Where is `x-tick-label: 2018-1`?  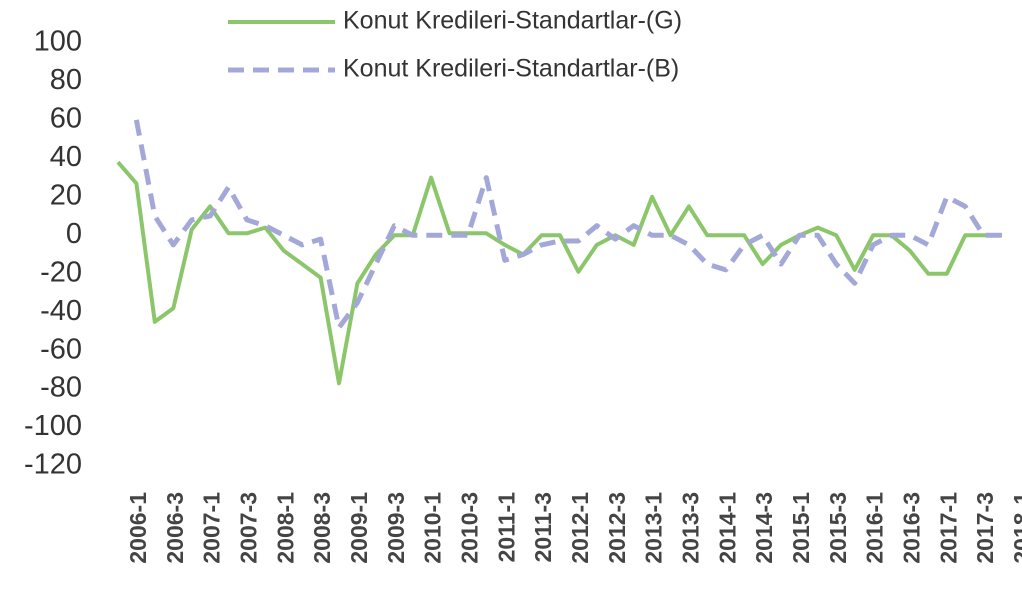 x-tick-label: 2018-1 is located at coordinates (1015, 528).